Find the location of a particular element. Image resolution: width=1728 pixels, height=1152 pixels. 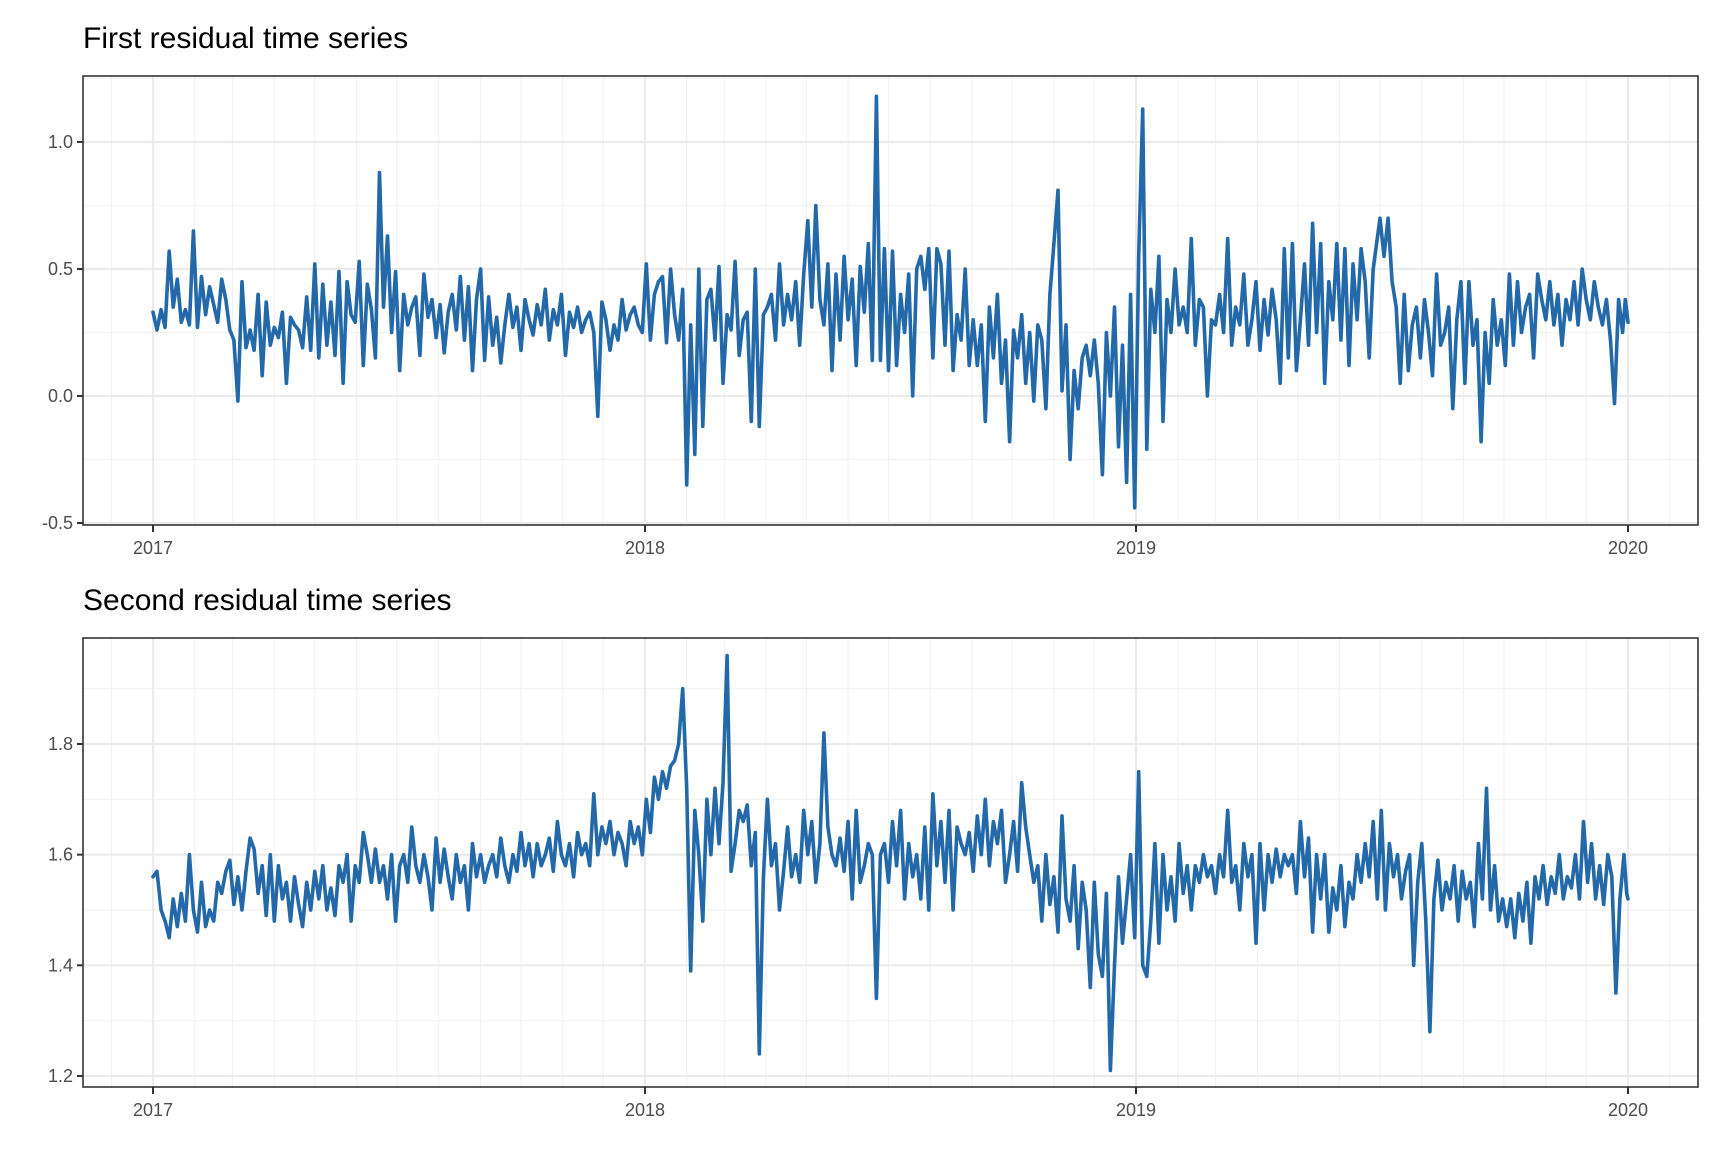

y-tick-label: 1.2 is located at coordinates (60, 1076).